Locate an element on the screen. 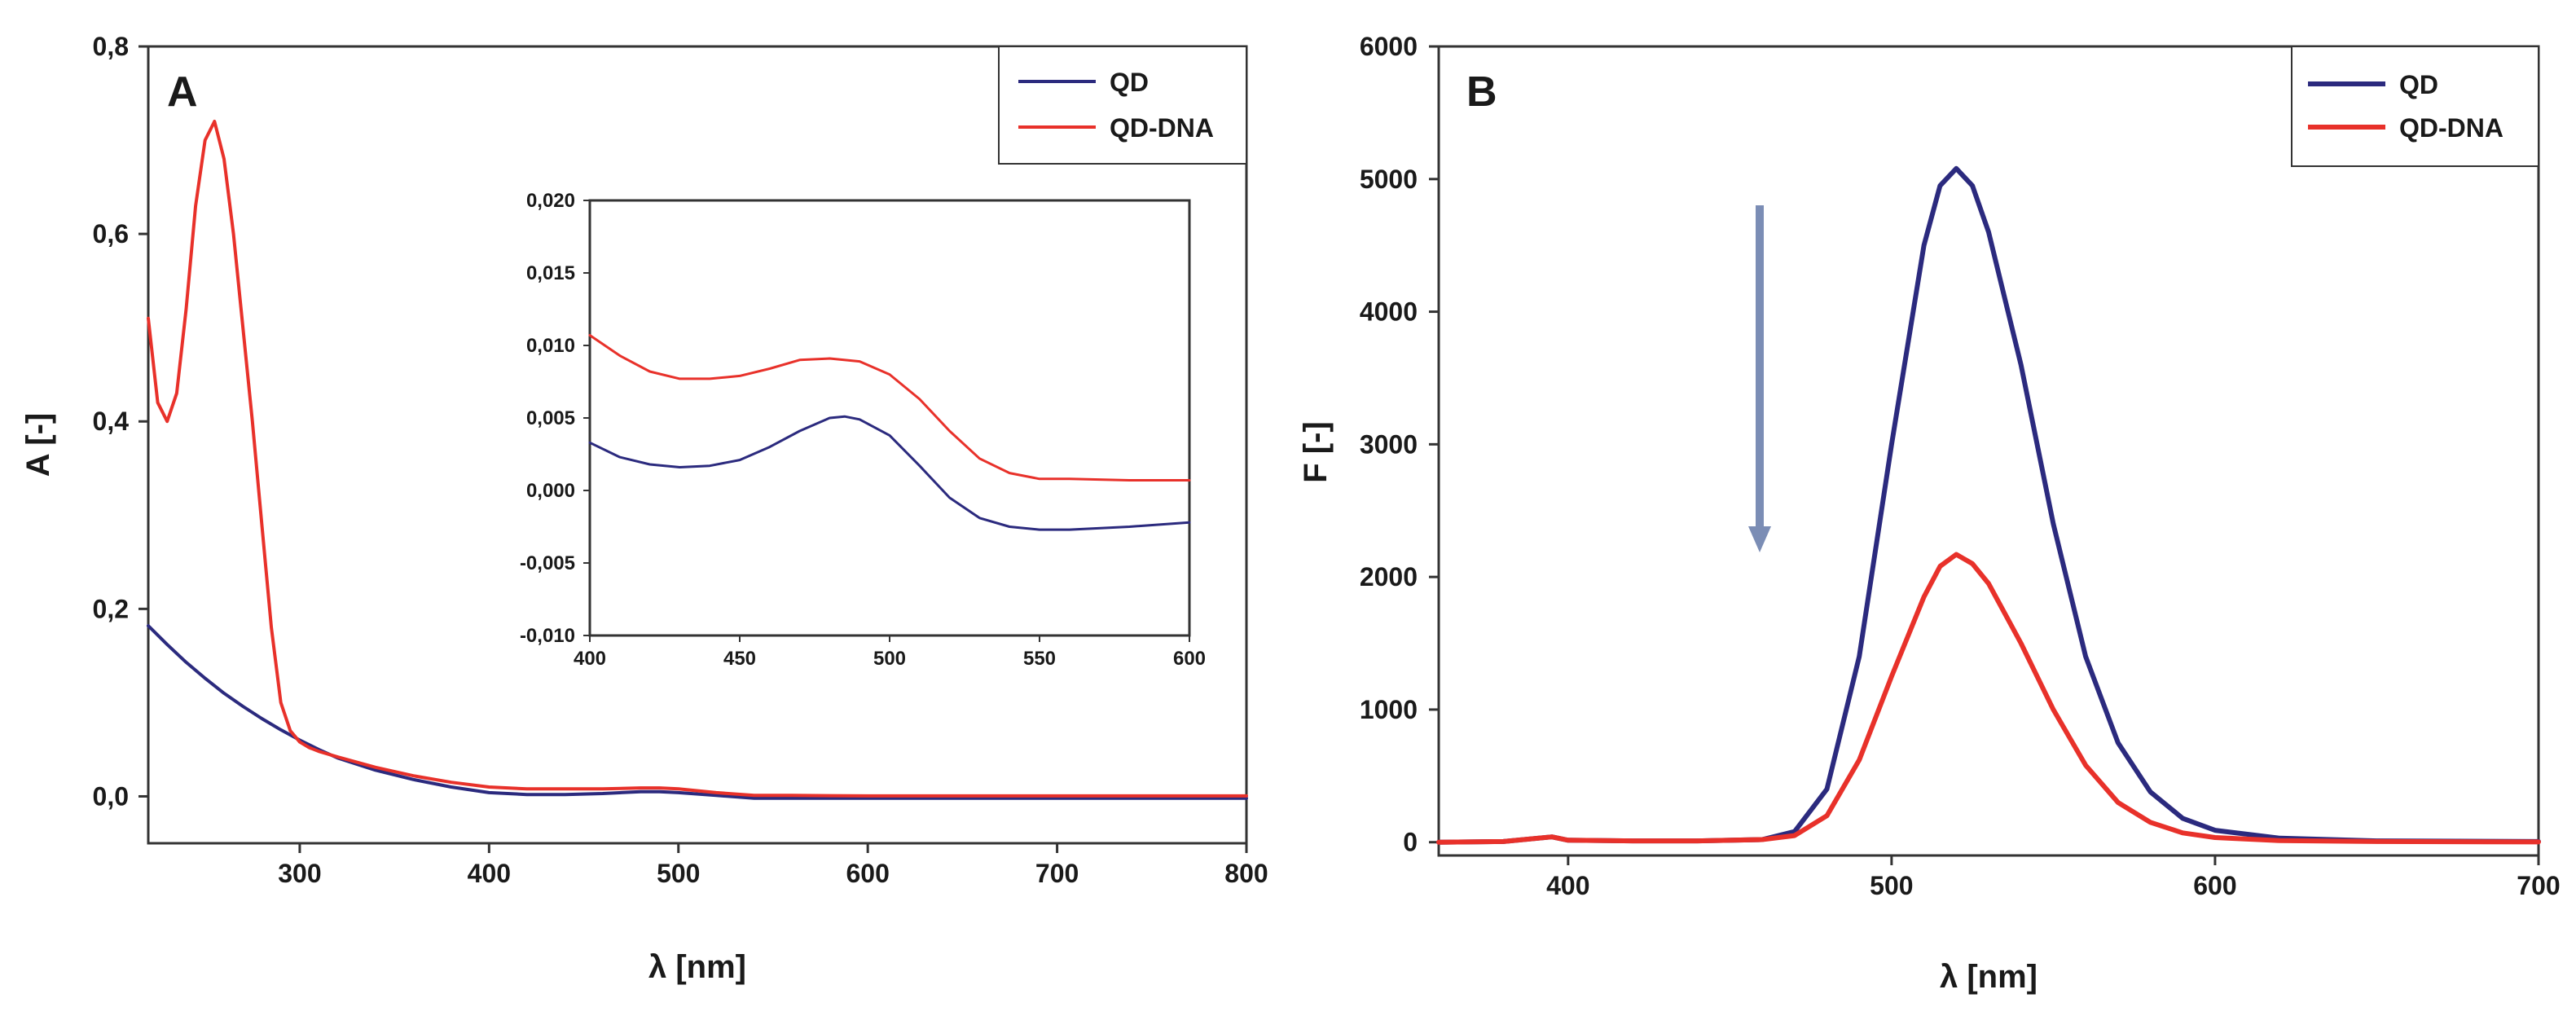 This screenshot has width=2576, height=1029. panel-a-legend-box is located at coordinates (1122, 105).